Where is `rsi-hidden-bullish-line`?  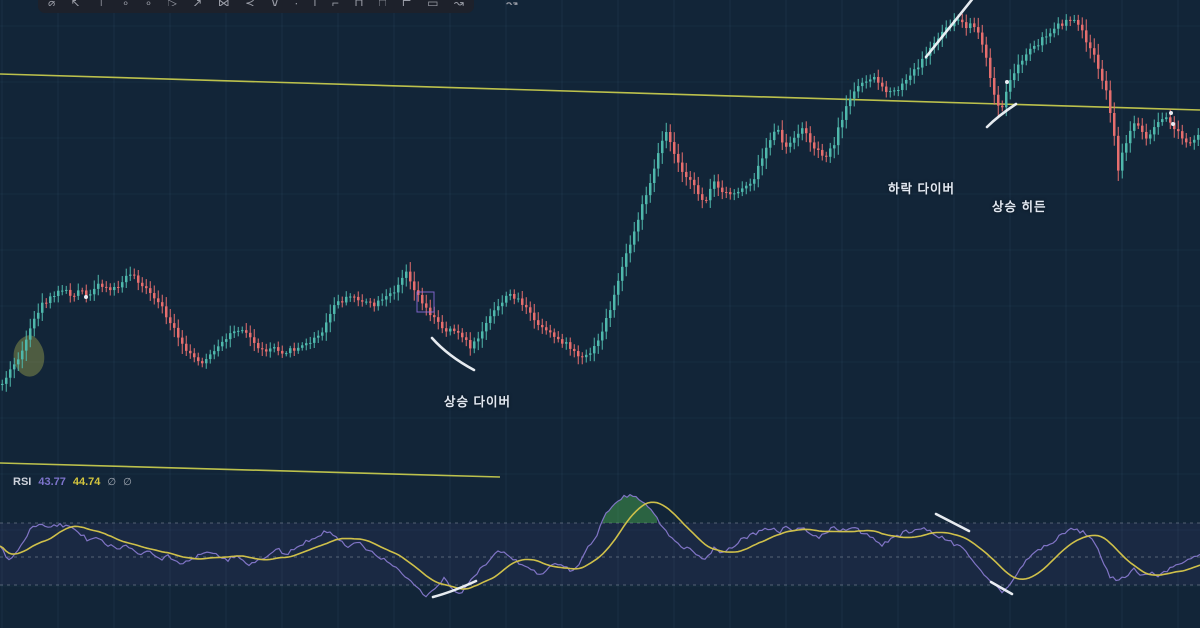
rsi-hidden-bullish-line is located at coordinates (1001, 588).